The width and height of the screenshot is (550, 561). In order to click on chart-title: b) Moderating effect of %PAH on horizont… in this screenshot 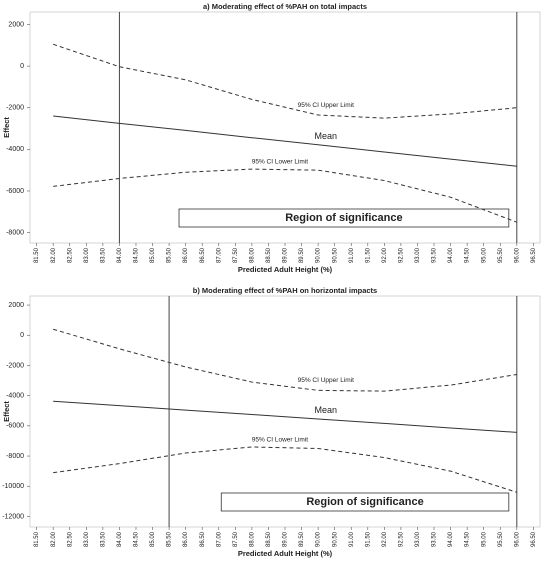, I will do `click(285, 290)`.